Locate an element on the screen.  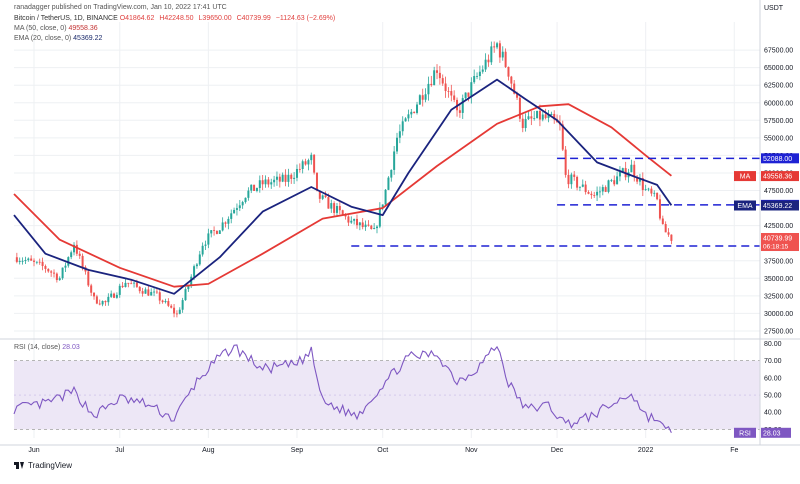
price-tick-label: 42500.00 is located at coordinates (778, 226).